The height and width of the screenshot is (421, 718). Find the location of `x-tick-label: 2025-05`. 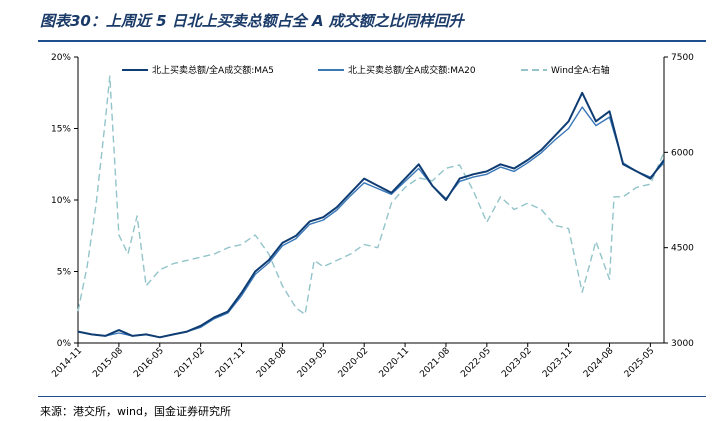

x-tick-label: 2025-05 is located at coordinates (640, 363).